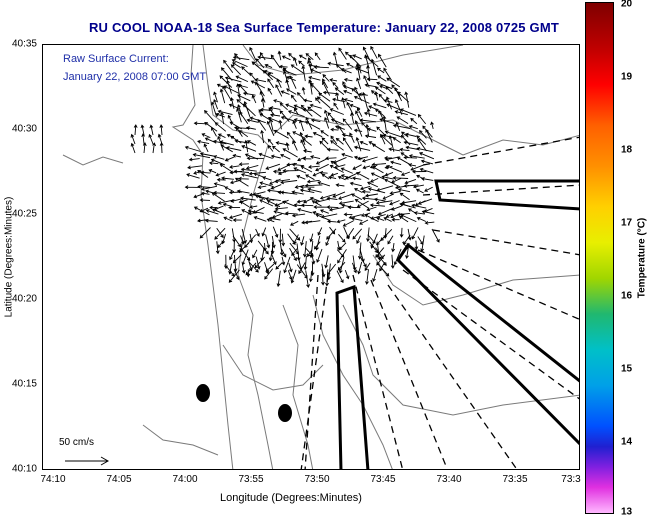 Image resolution: width=651 pixels, height=518 pixels. What do you see at coordinates (285, 413) in the screenshot?
I see `black-dot` at bounding box center [285, 413].